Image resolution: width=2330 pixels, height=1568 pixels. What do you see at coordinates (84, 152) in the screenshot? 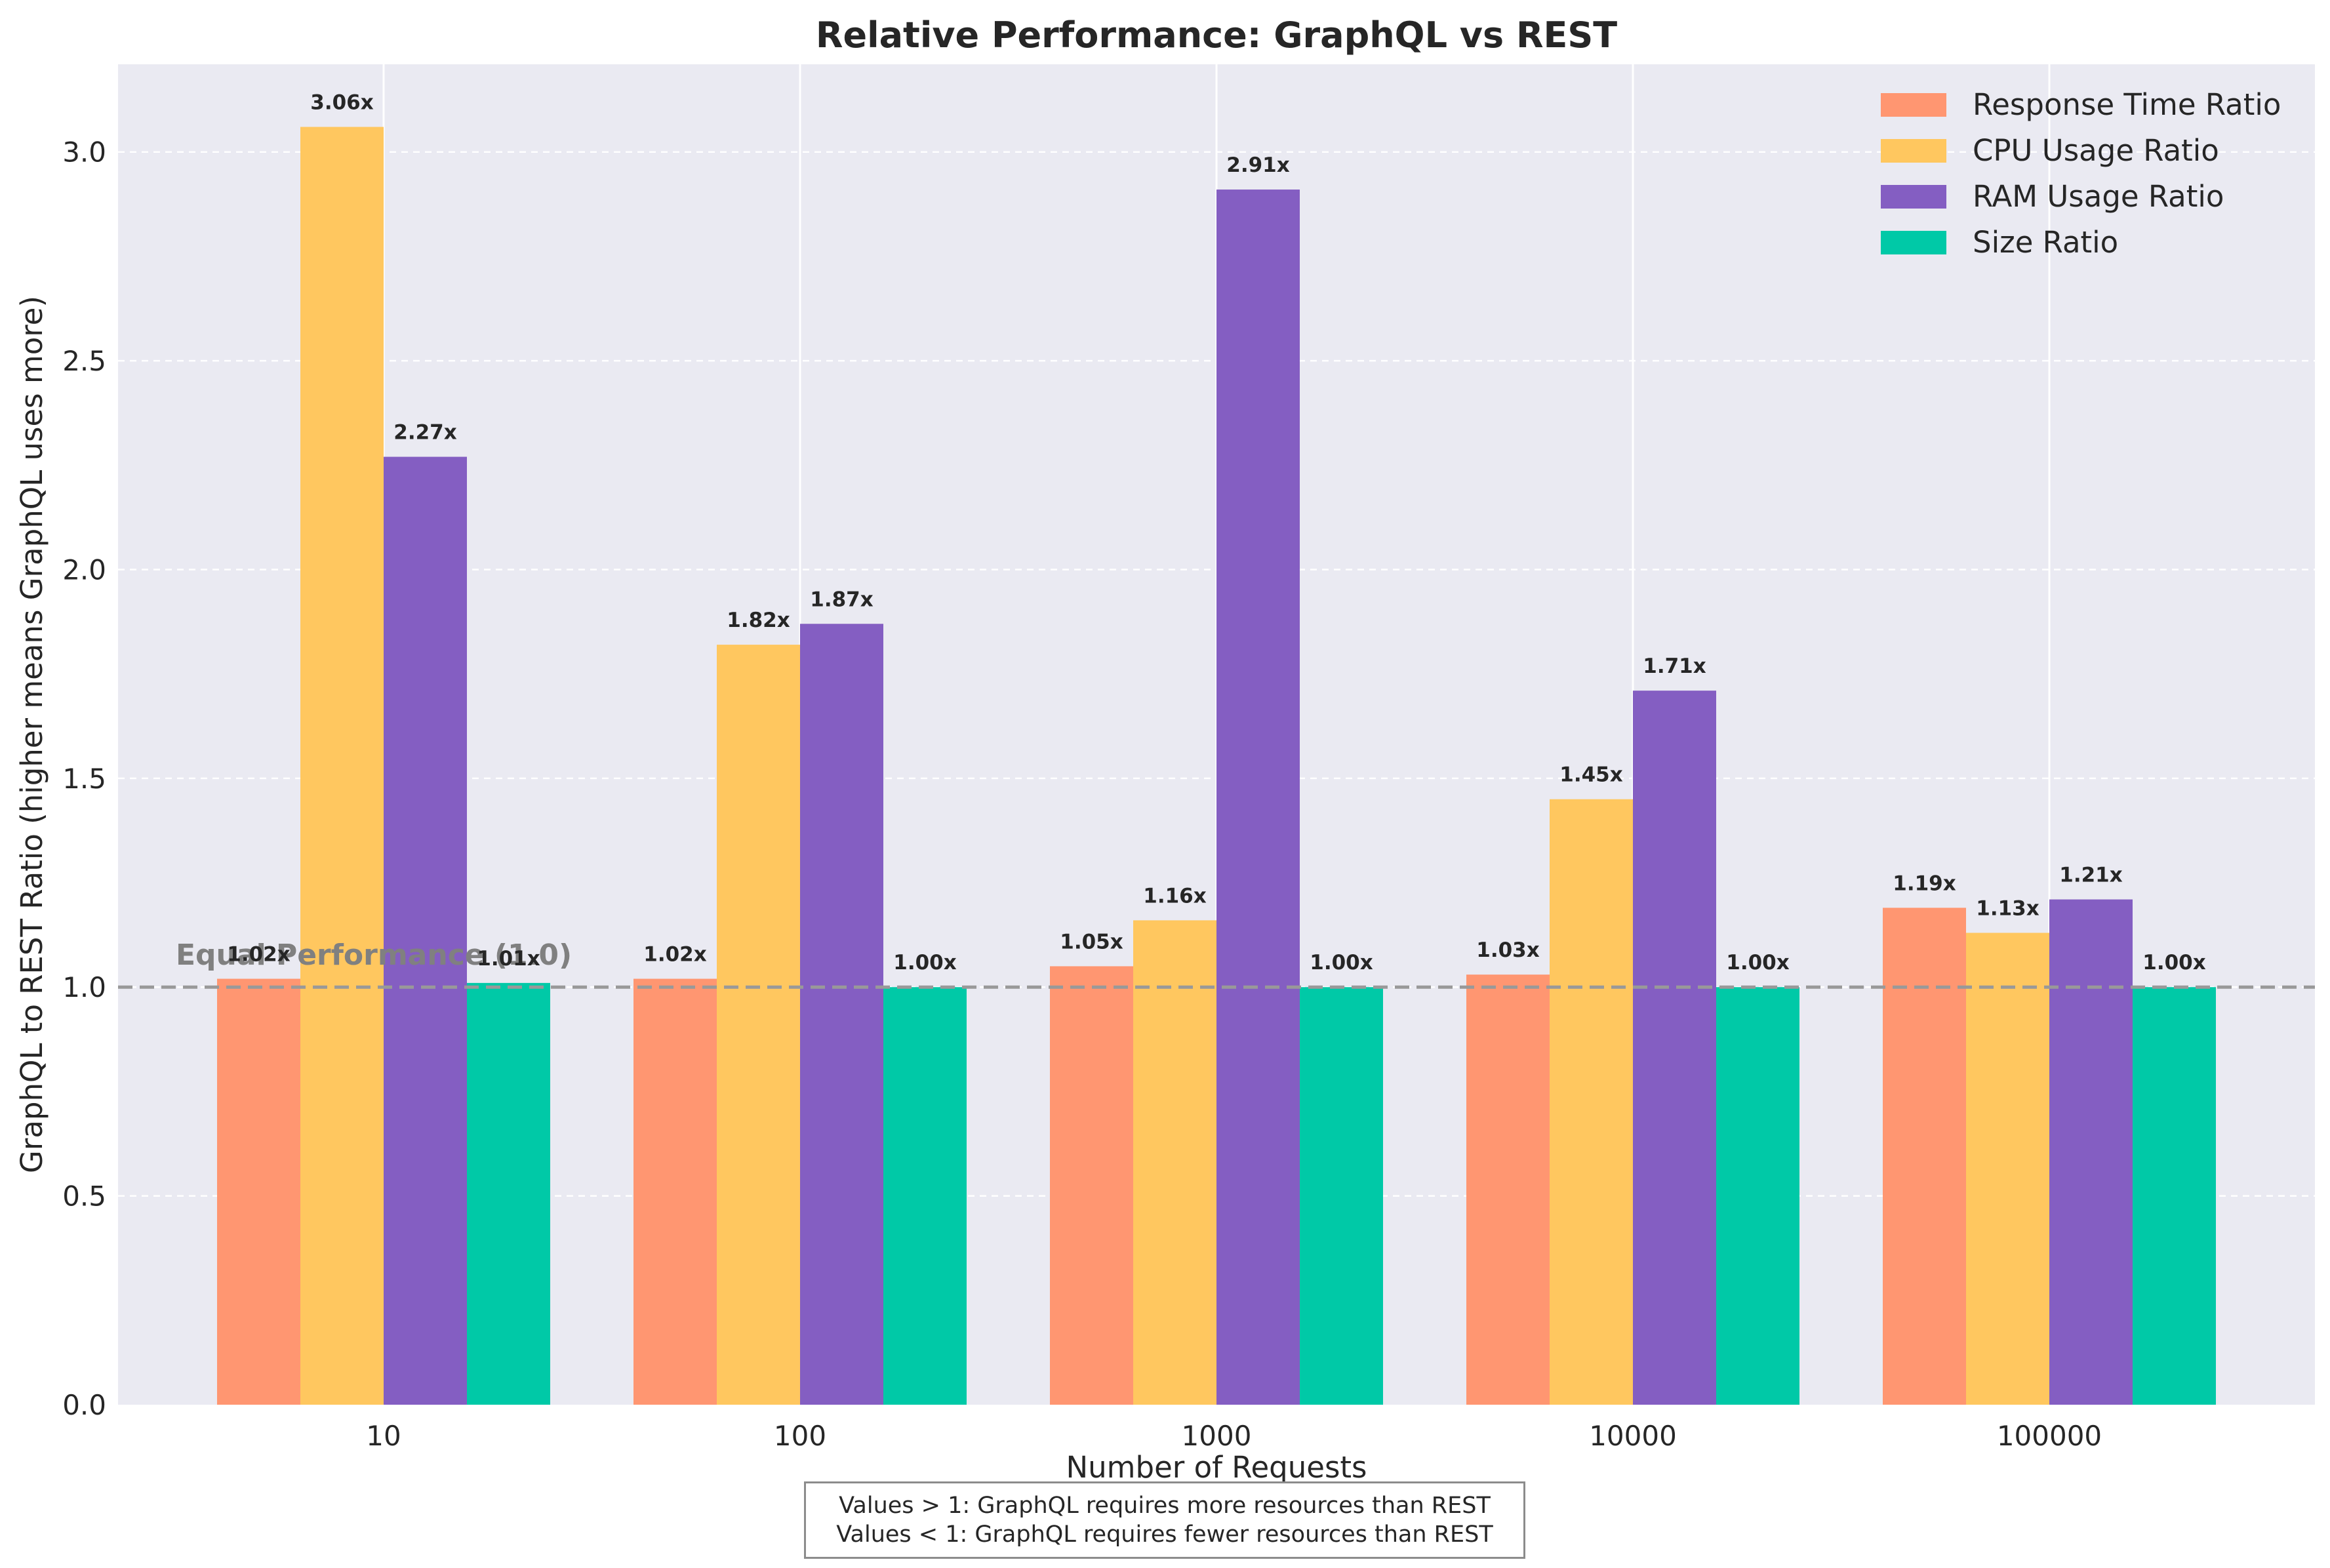
I see `y-tick-label: 3.0` at bounding box center [84, 152].